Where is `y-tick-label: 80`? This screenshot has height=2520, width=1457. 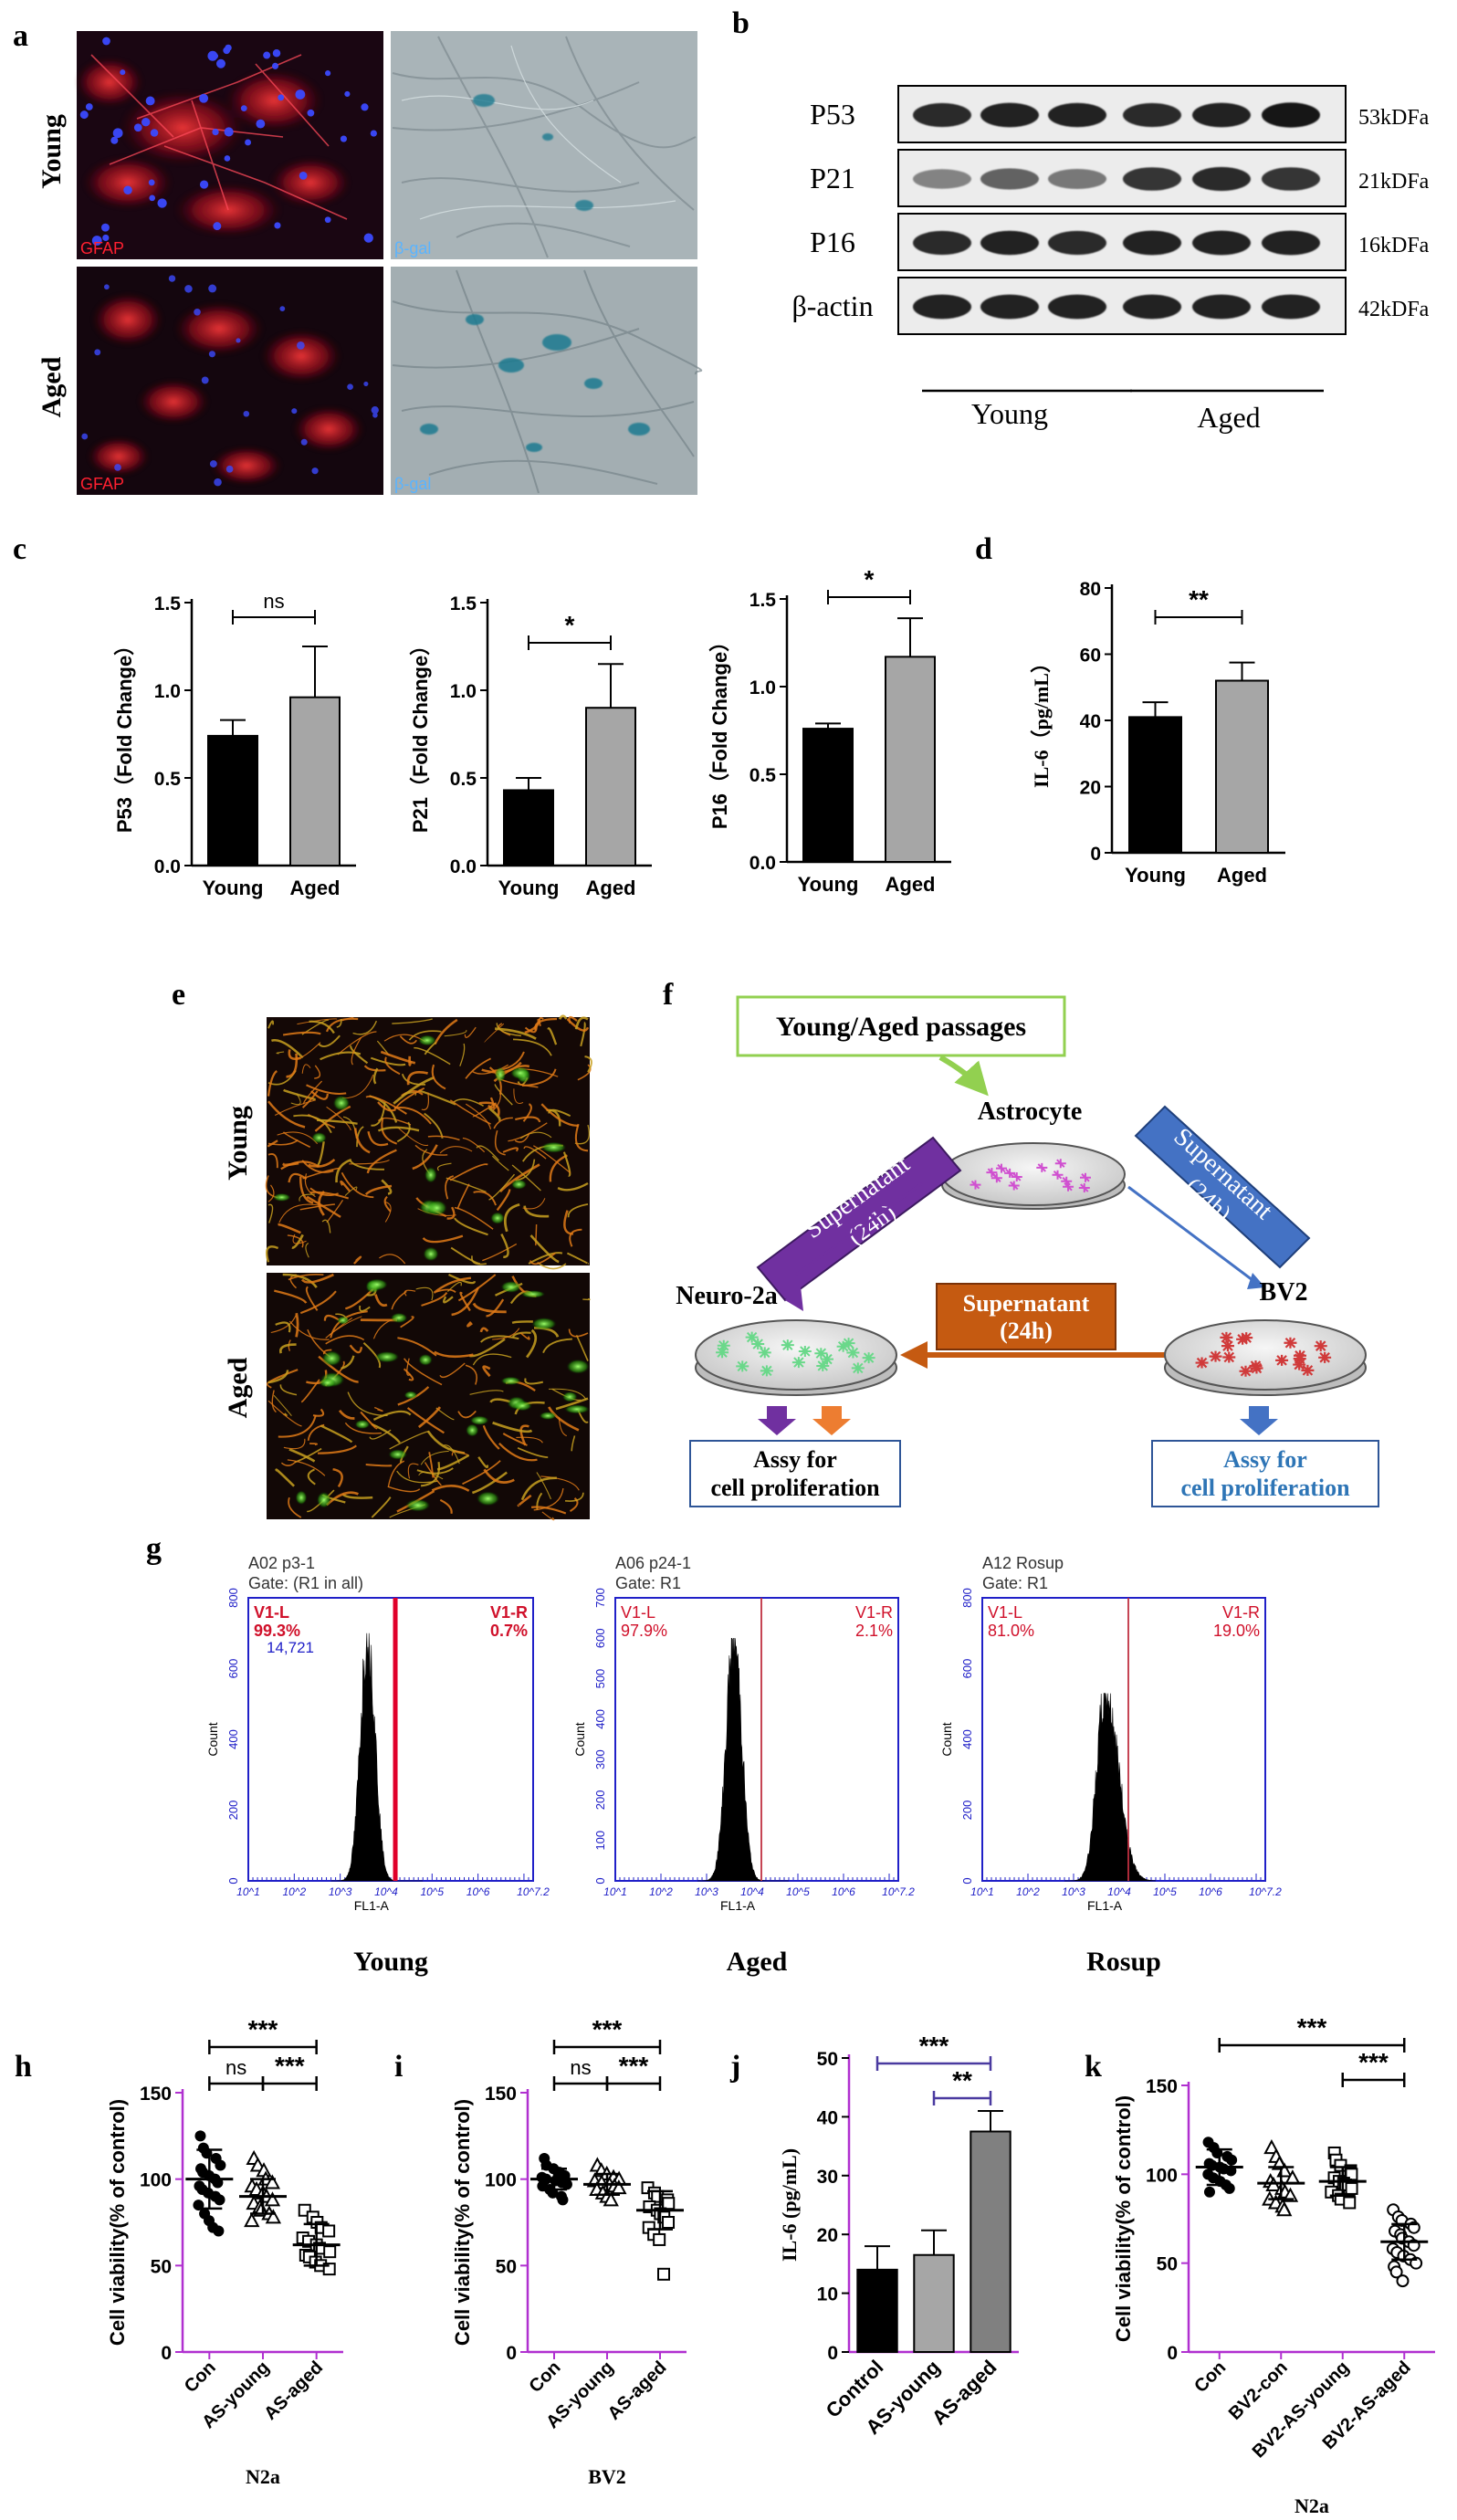 y-tick-label: 80 is located at coordinates (1090, 589).